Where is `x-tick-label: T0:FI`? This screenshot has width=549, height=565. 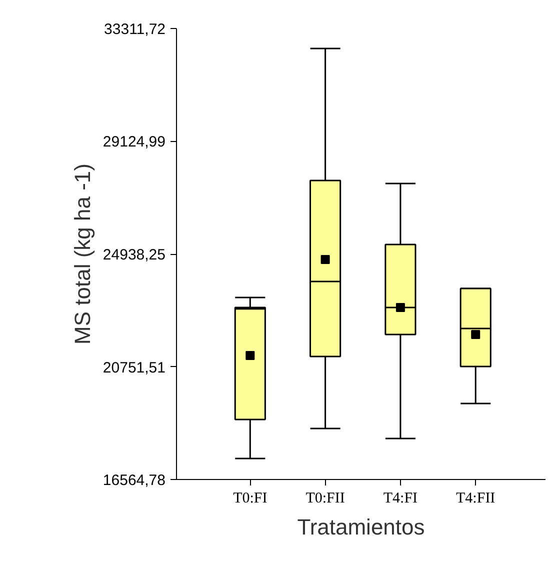 x-tick-label: T0:FI is located at coordinates (250, 498).